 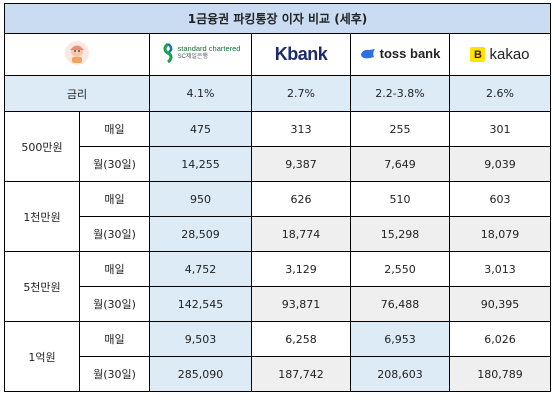 What do you see at coordinates (301, 93) in the screenshot?
I see `rate-kbank: 2.7%` at bounding box center [301, 93].